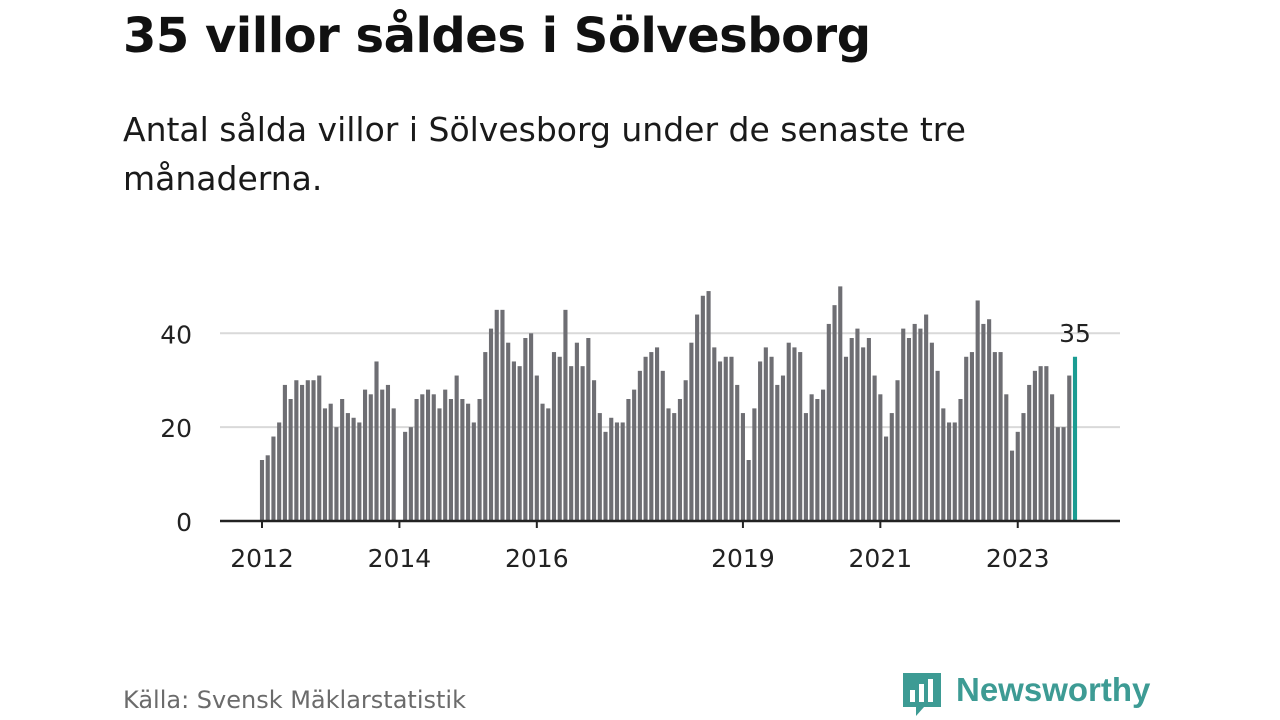 The height and width of the screenshot is (720, 1280). What do you see at coordinates (176, 334) in the screenshot?
I see `y-tick-label: 40` at bounding box center [176, 334].